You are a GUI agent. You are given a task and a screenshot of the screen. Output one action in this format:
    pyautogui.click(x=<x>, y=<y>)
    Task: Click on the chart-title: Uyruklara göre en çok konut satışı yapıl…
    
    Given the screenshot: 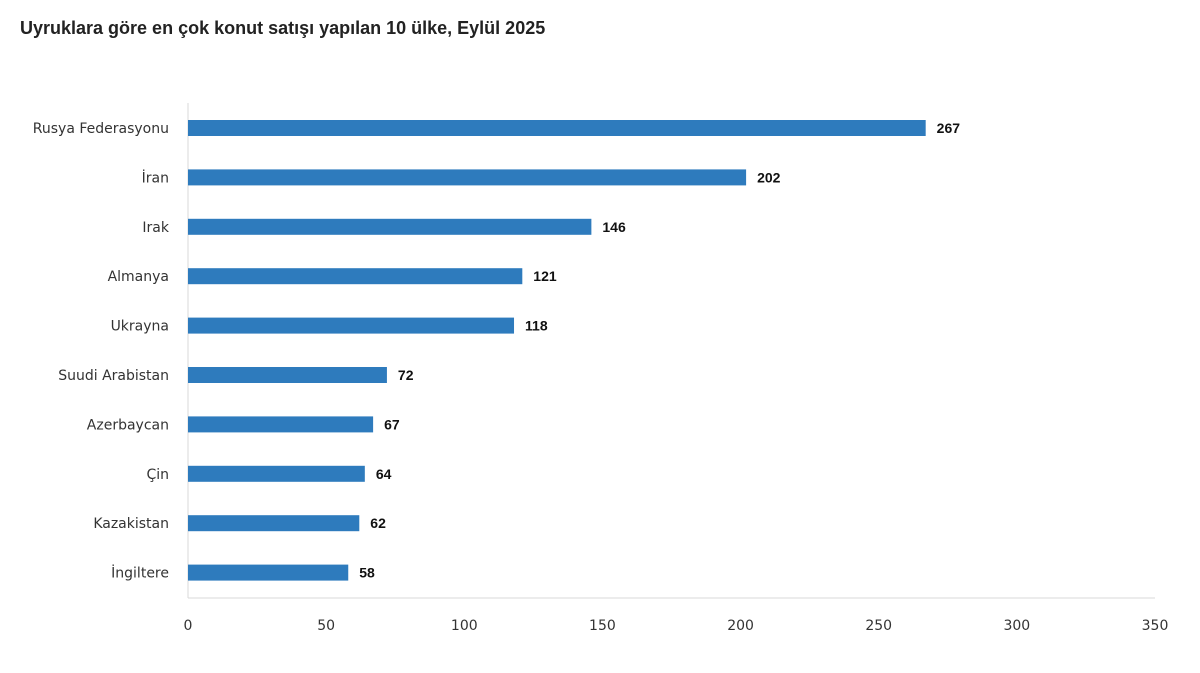 What is the action you would take?
    pyautogui.click(x=283, y=28)
    